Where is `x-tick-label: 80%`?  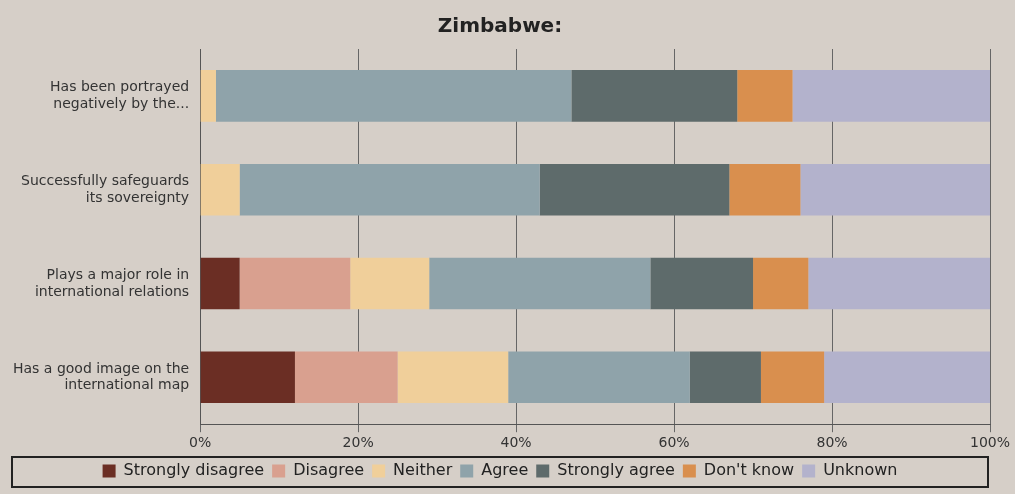 x-tick-label: 80% is located at coordinates (832, 442).